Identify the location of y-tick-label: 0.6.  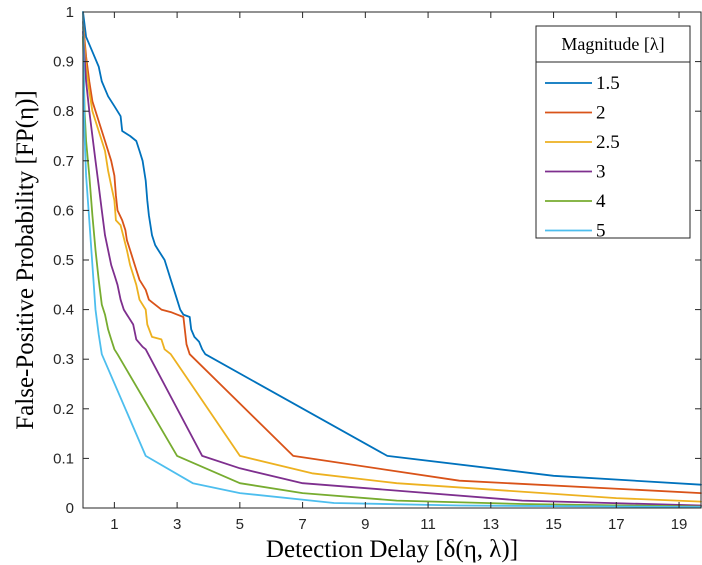
(63, 210).